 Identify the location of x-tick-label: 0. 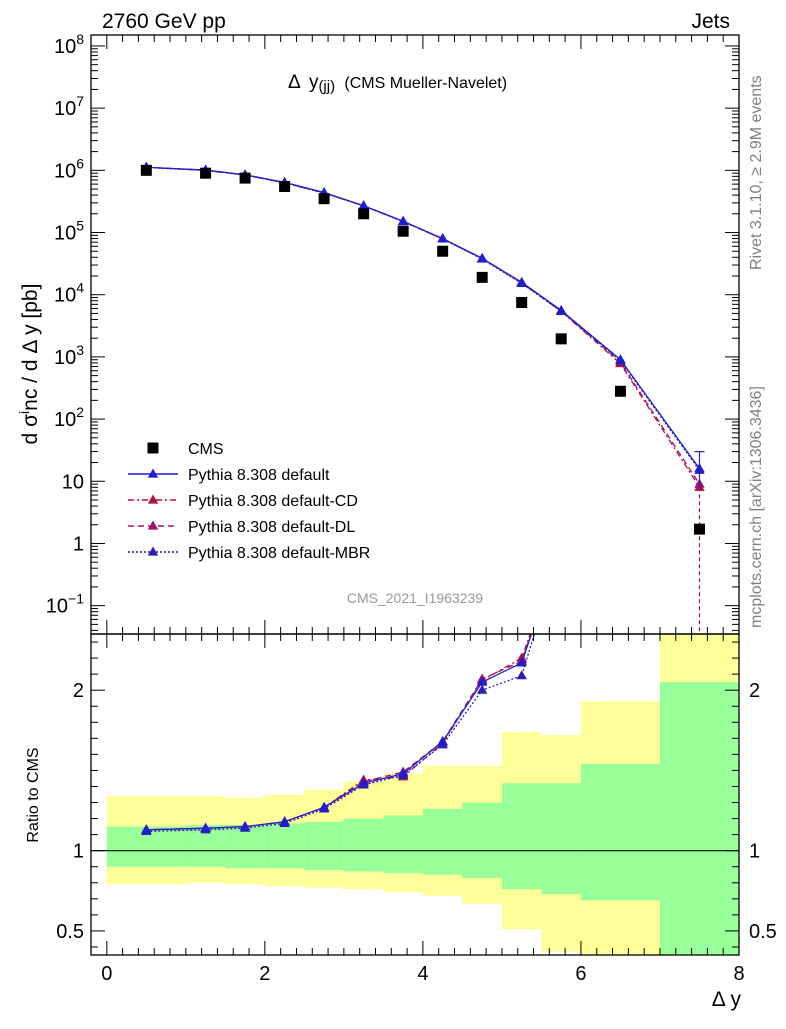
(106, 974).